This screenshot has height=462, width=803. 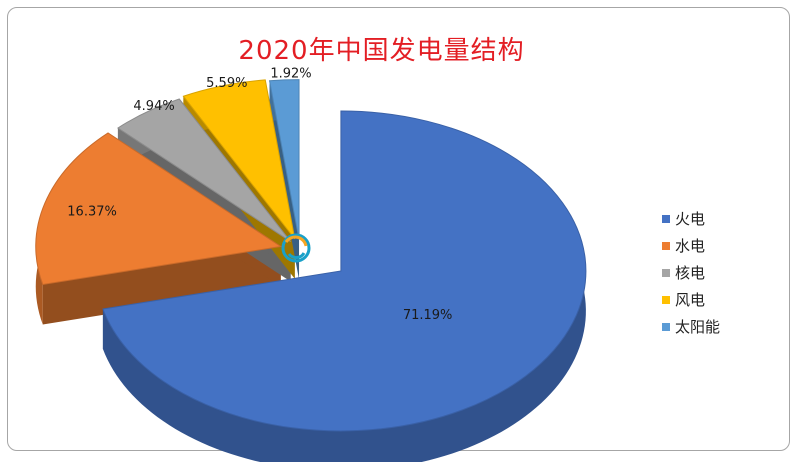 I want to click on slice-wind, so click(x=239, y=159).